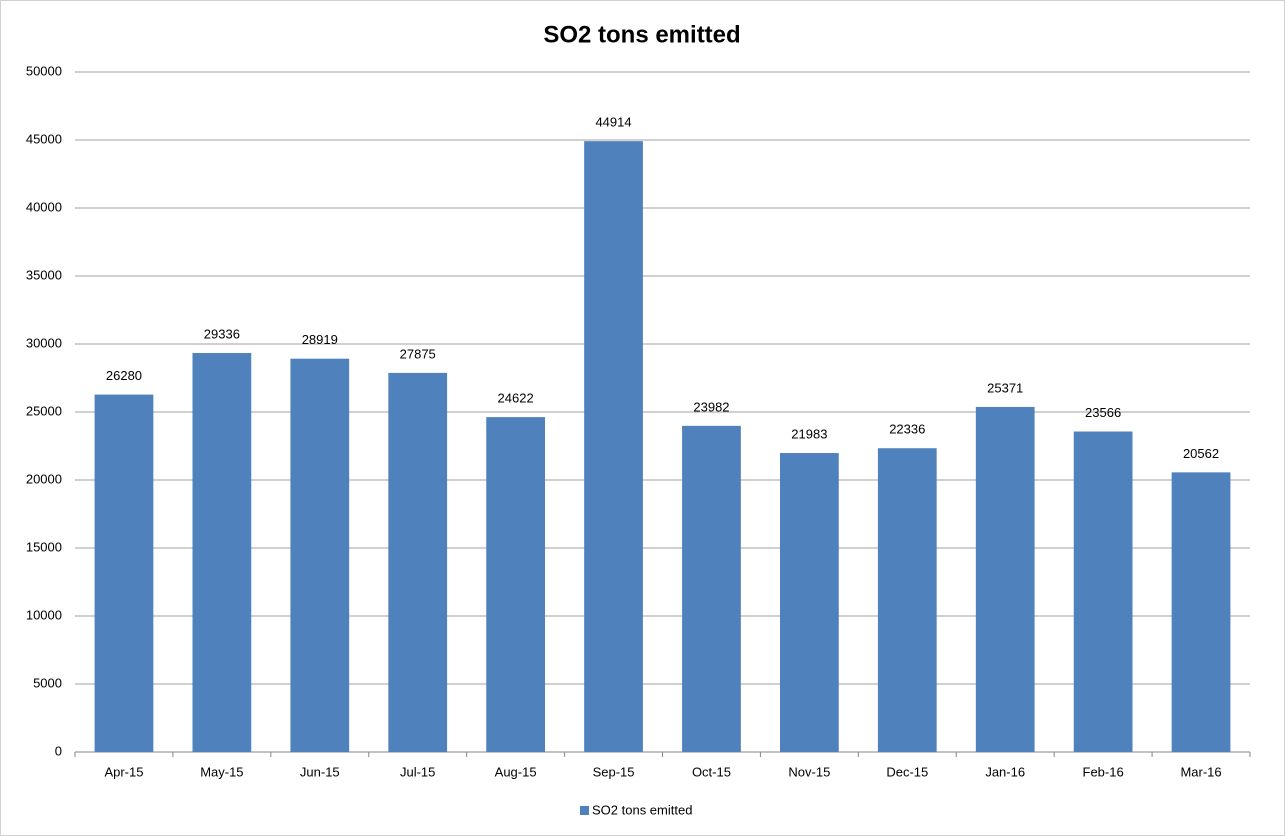 Image resolution: width=1285 pixels, height=836 pixels. I want to click on data-label: 20562, so click(1201, 453).